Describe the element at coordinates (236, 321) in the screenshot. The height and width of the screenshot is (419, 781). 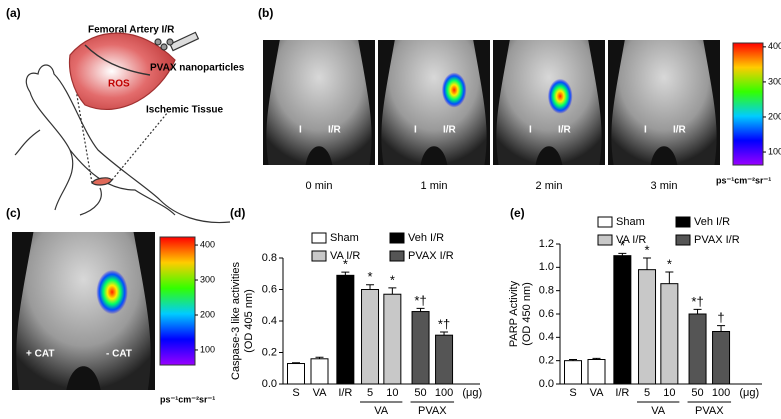
I see `y-axis-label: Caspase-3 like activities` at that location.